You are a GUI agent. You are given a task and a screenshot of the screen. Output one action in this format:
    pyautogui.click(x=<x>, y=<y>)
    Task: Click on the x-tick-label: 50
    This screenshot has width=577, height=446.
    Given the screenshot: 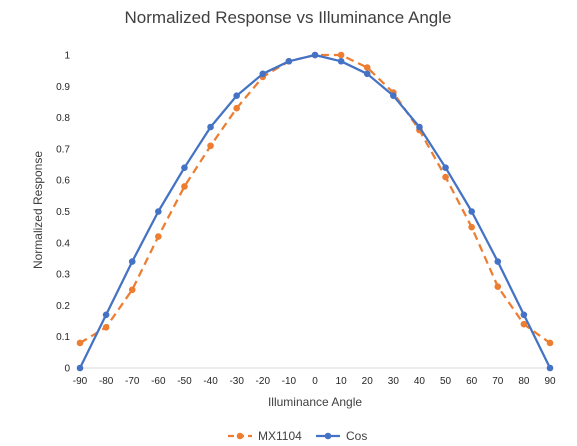 What is the action you would take?
    pyautogui.click(x=446, y=381)
    